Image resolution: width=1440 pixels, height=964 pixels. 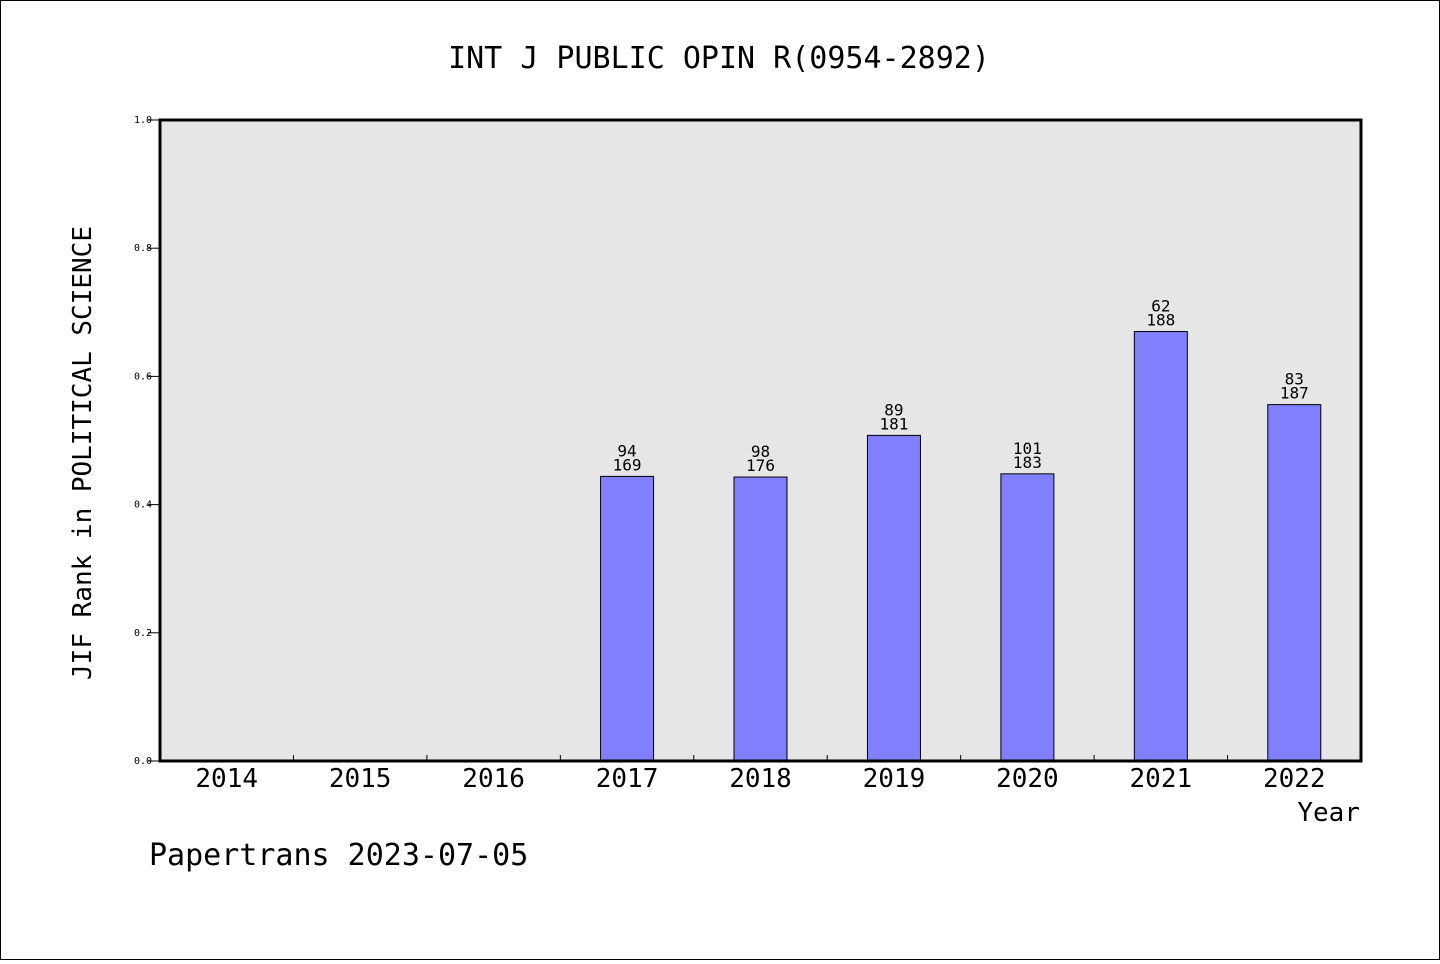 What do you see at coordinates (143, 120) in the screenshot?
I see `y-tick-label: 1.0` at bounding box center [143, 120].